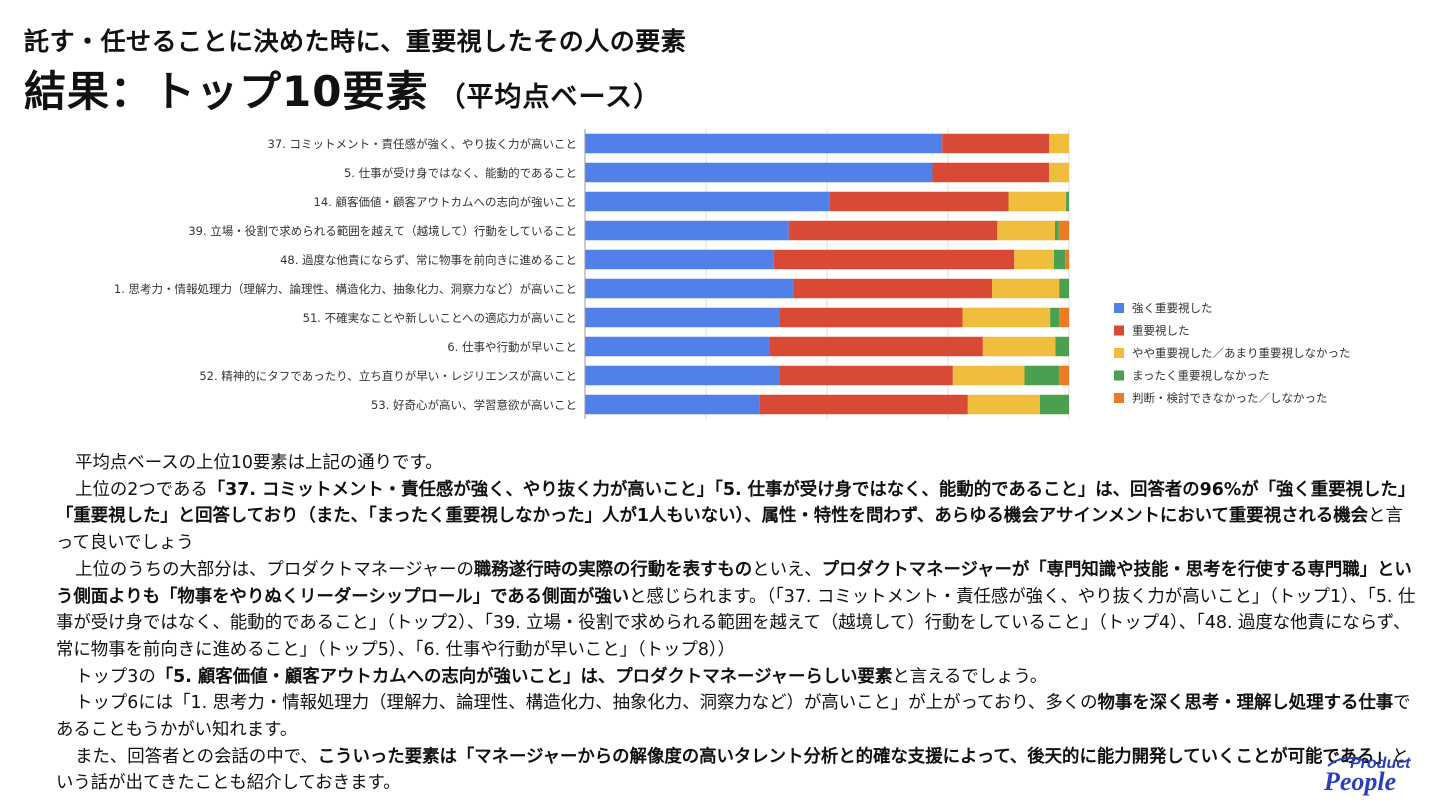  What do you see at coordinates (460, 173) in the screenshot?
I see `category-label: 5. 仕事が受け身ではなく、能動的であること` at bounding box center [460, 173].